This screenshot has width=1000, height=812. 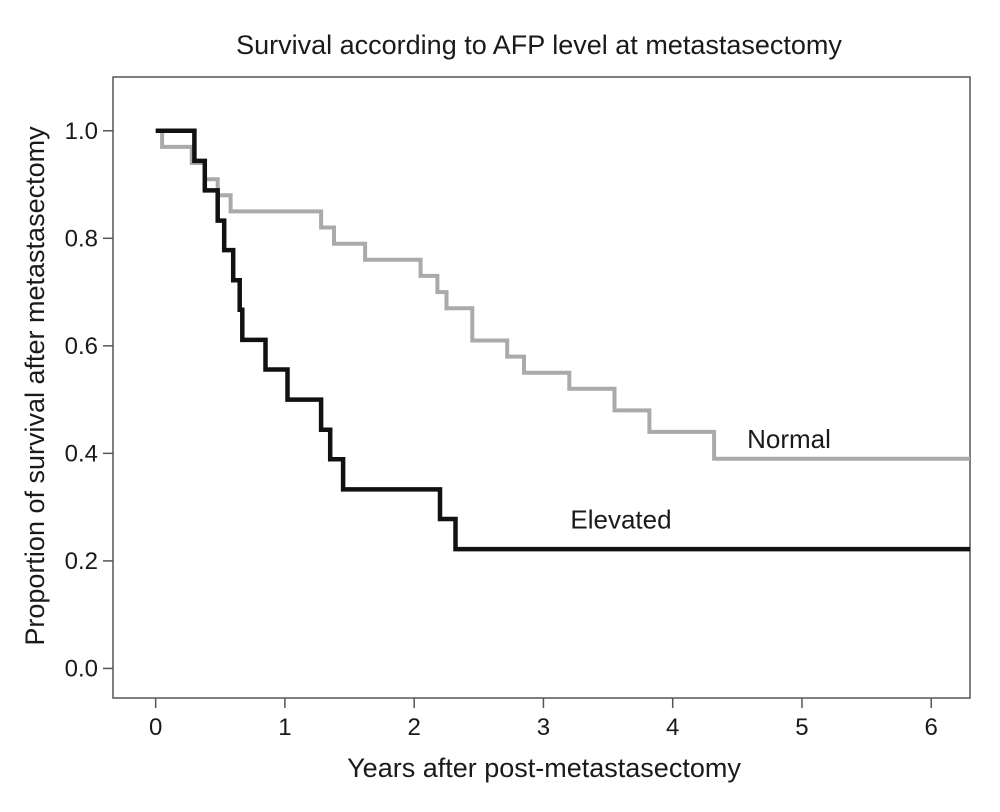 I want to click on x-tick-label: 0, so click(x=155, y=727).